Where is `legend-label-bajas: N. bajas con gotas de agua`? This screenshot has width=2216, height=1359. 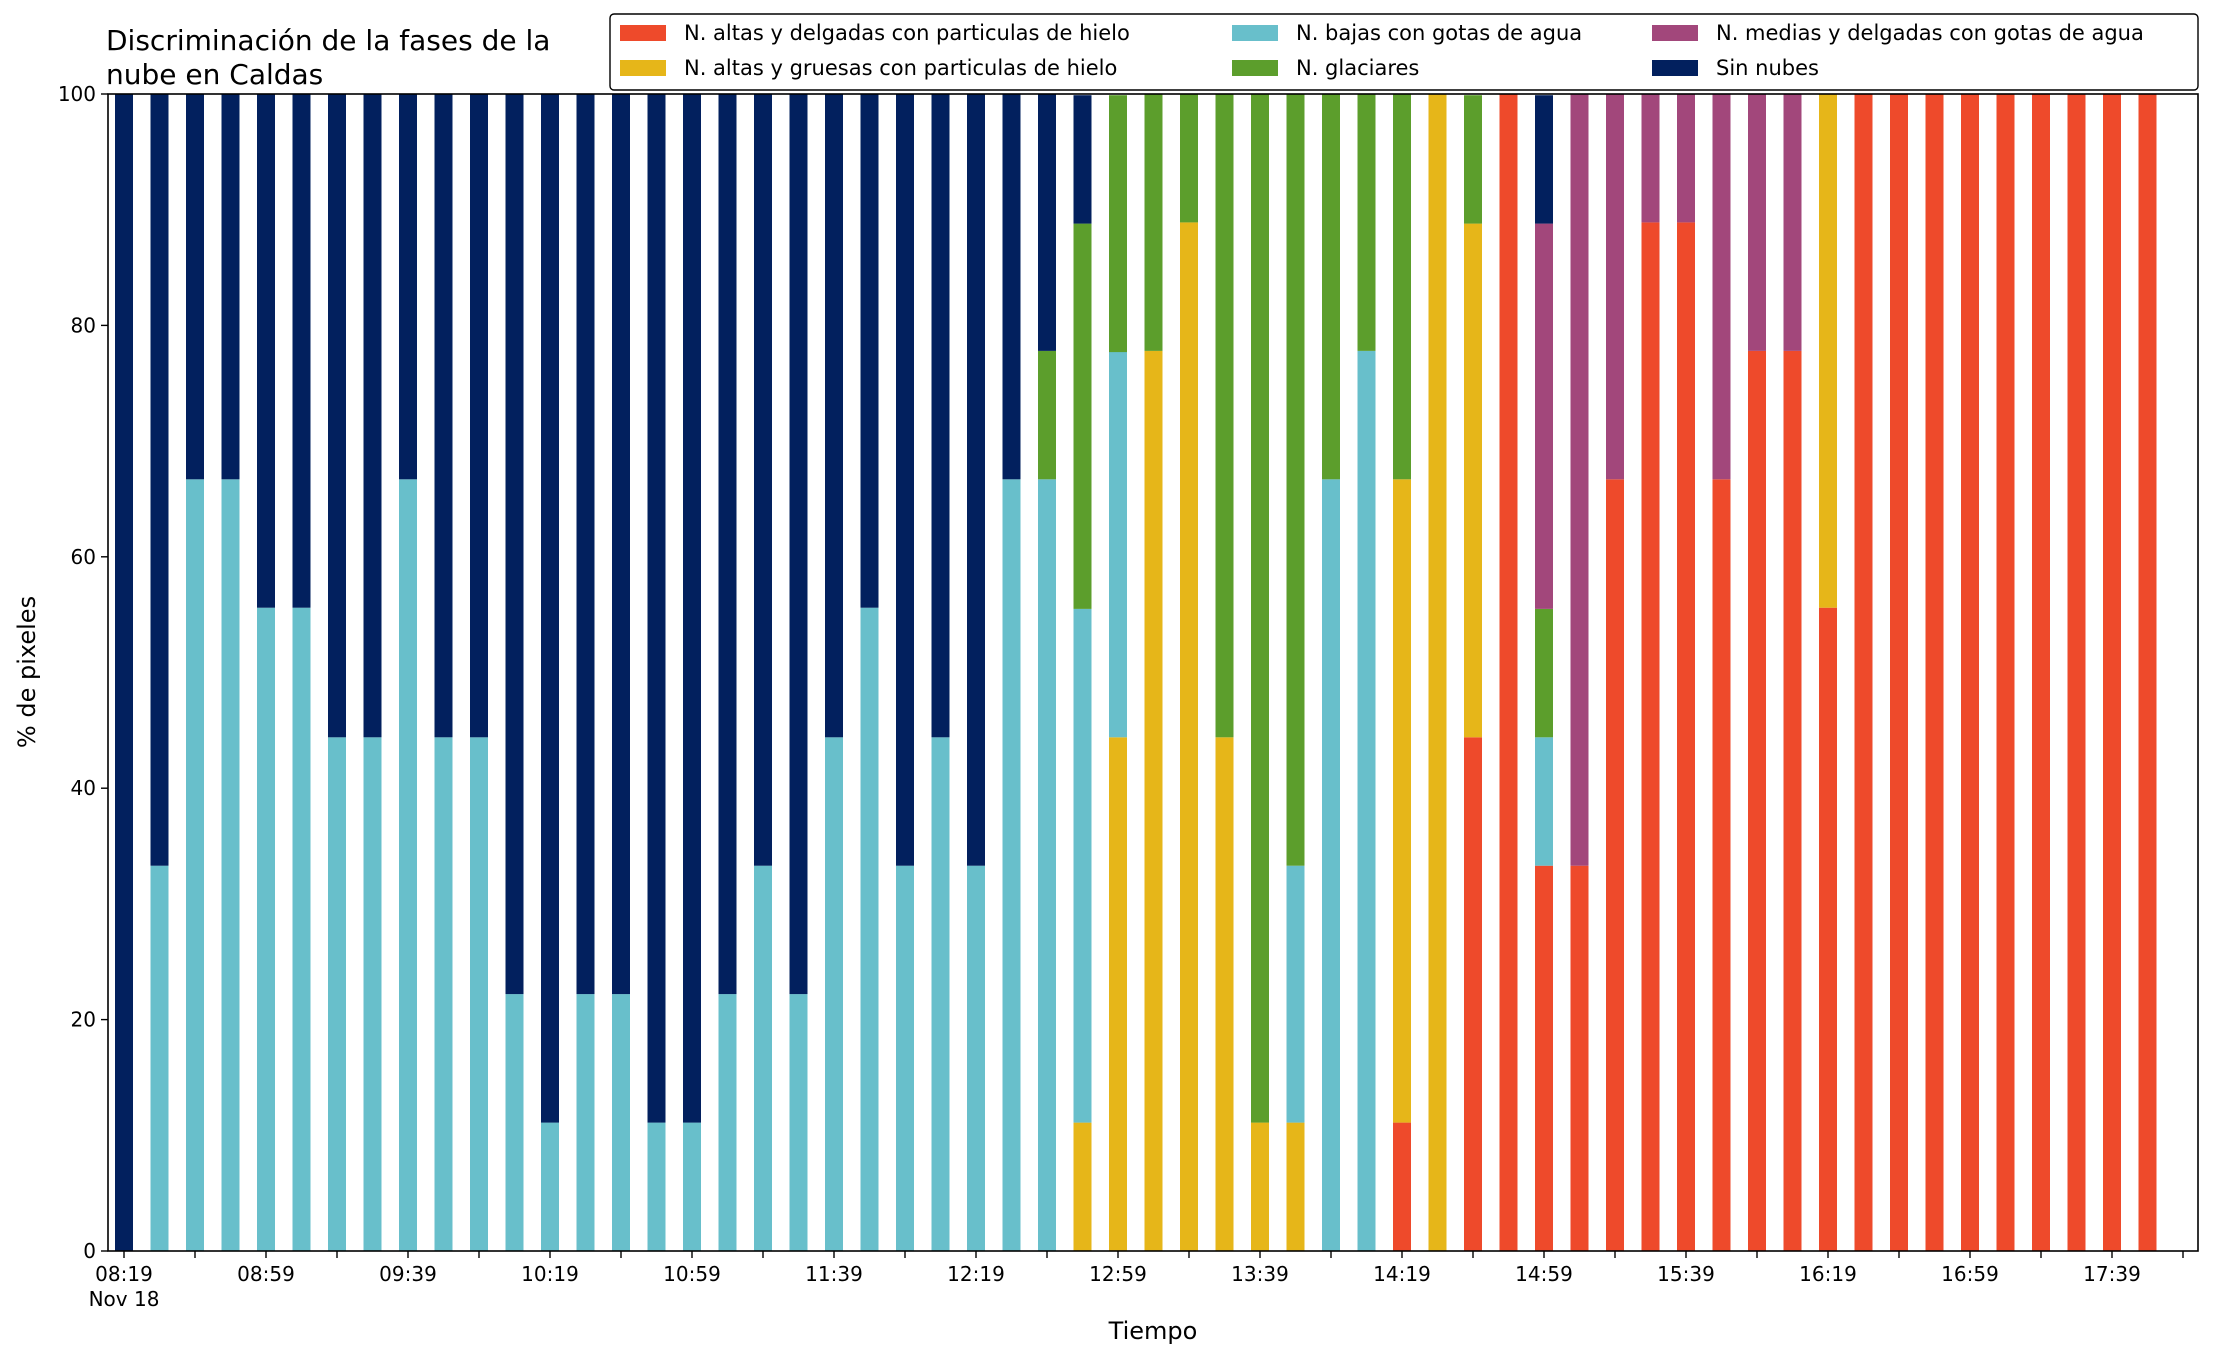
legend-label-bajas: N. bajas con gotas de agua is located at coordinates (1439, 33).